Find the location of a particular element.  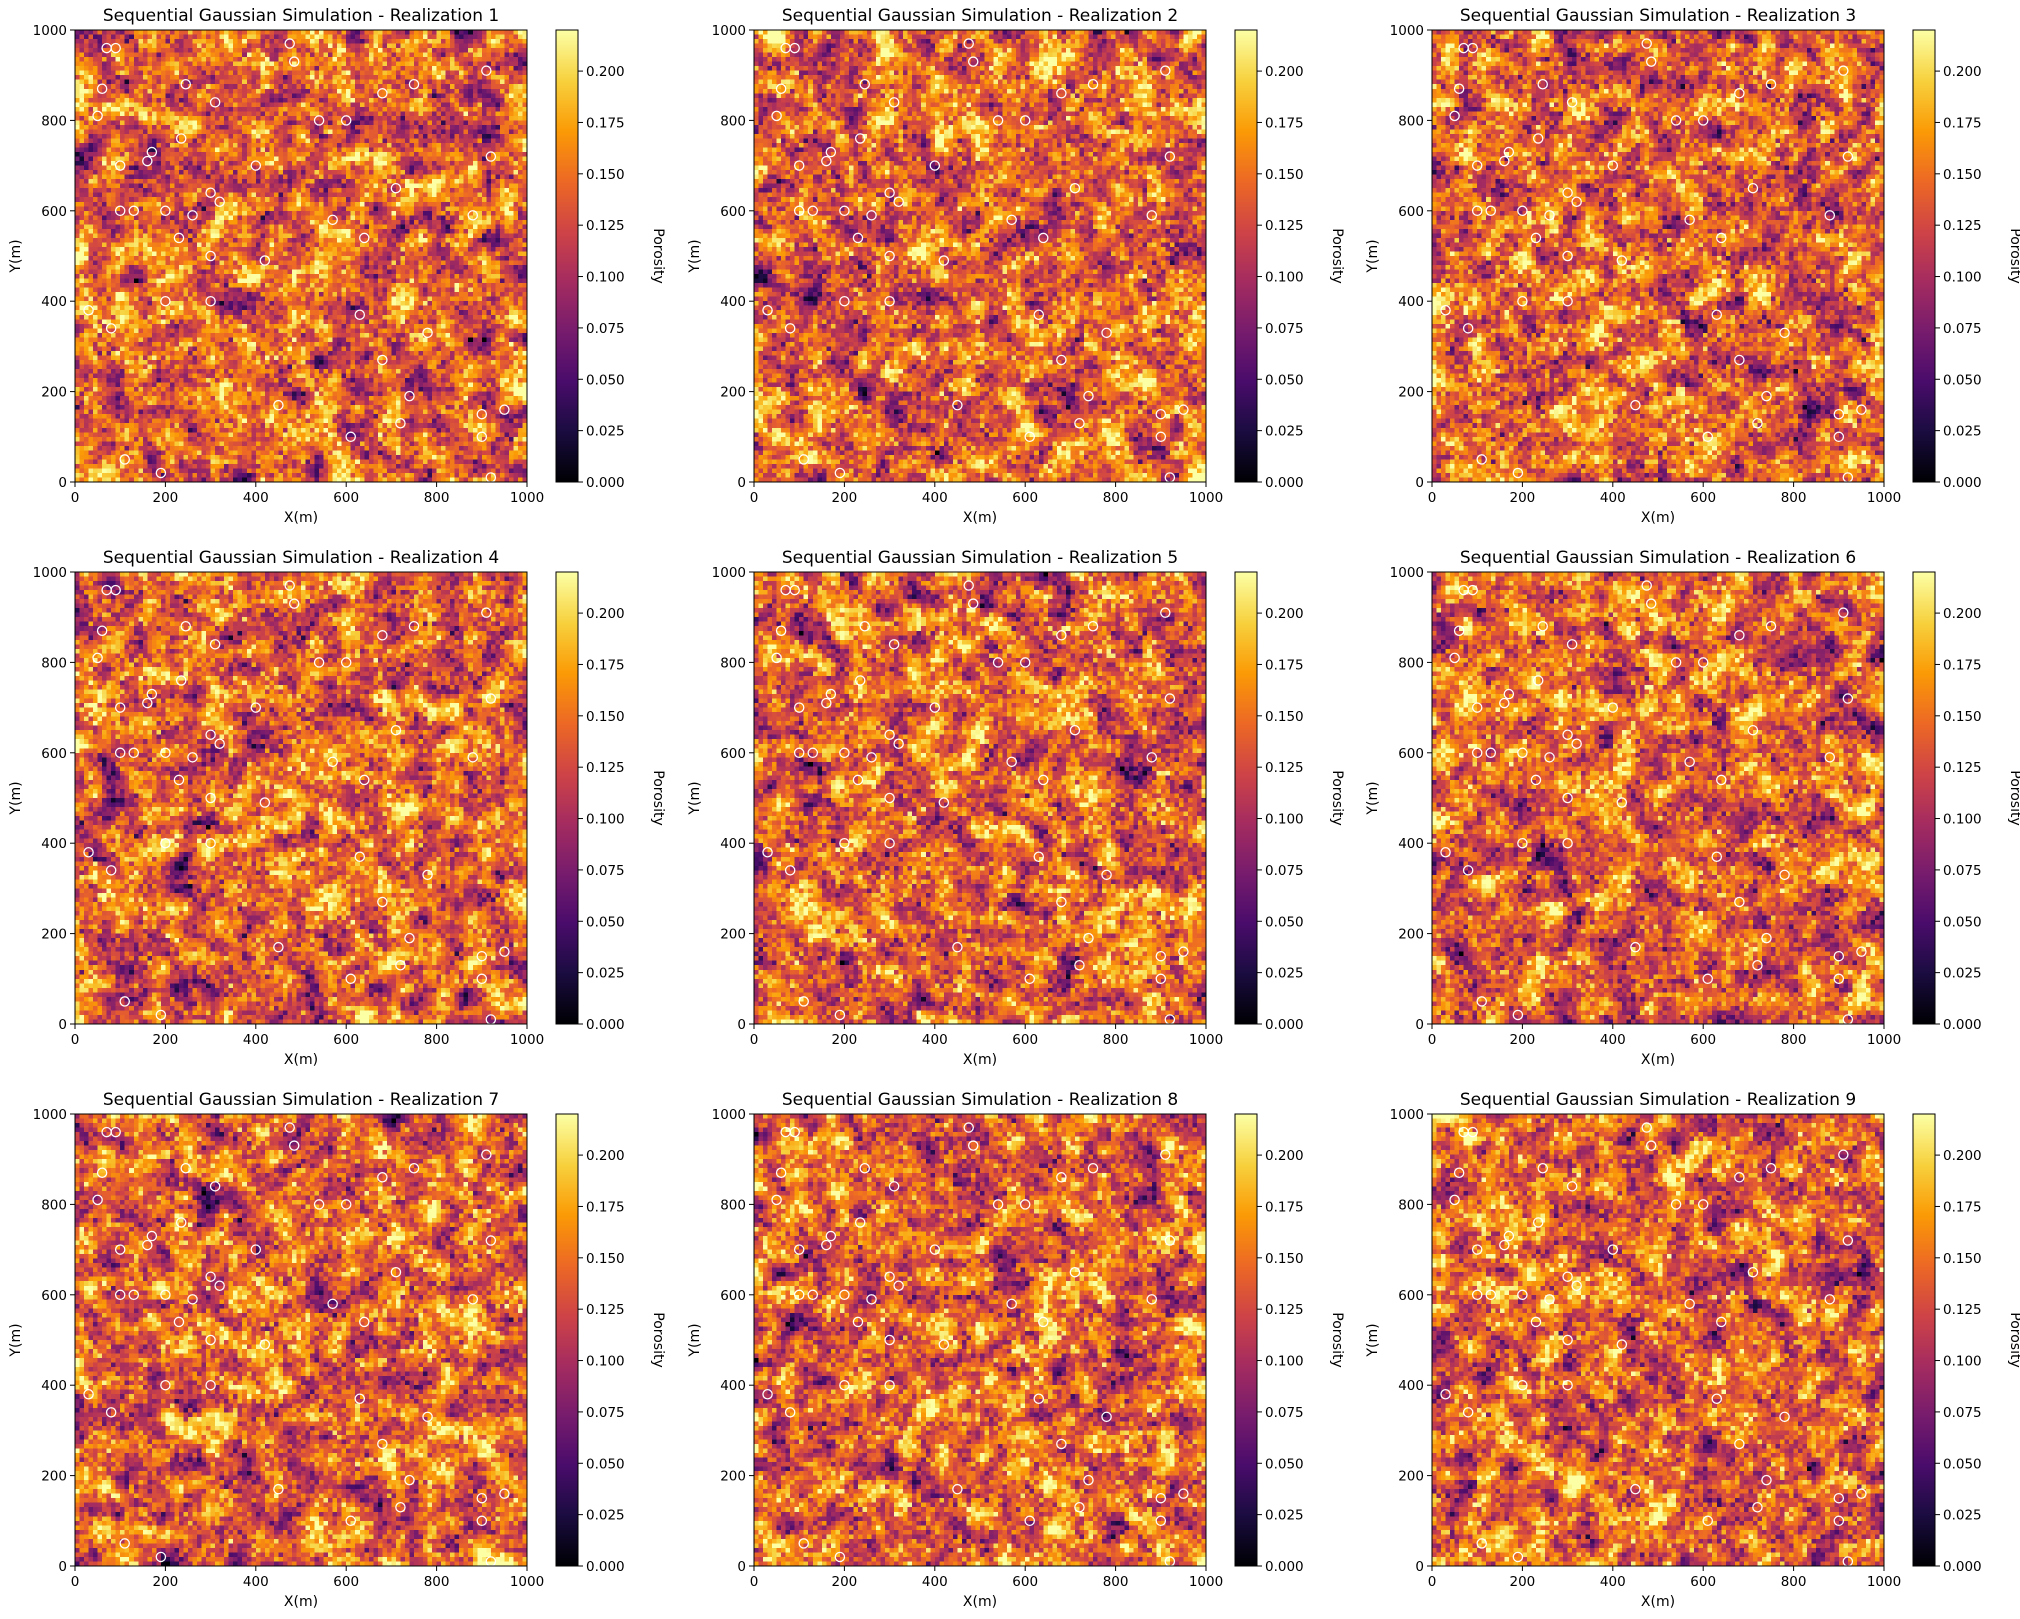

y-tick-label: 800 is located at coordinates (1411, 663).